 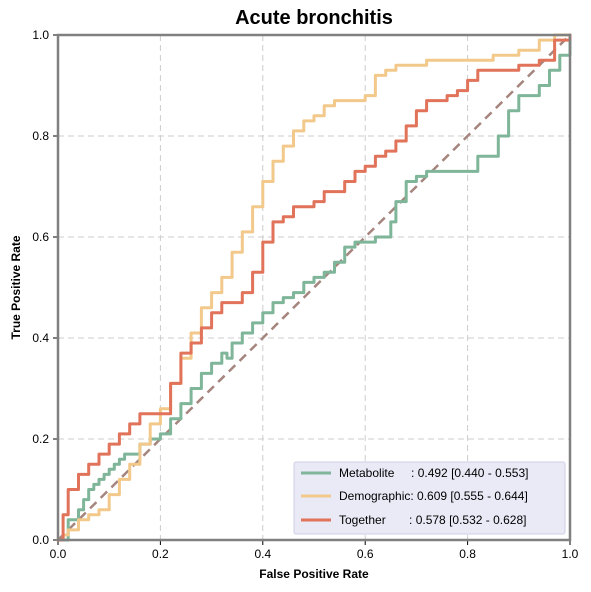 I want to click on legend-entry-demographic: Demographic: 0.609 [0.555 - 0.644], so click(x=433, y=496).